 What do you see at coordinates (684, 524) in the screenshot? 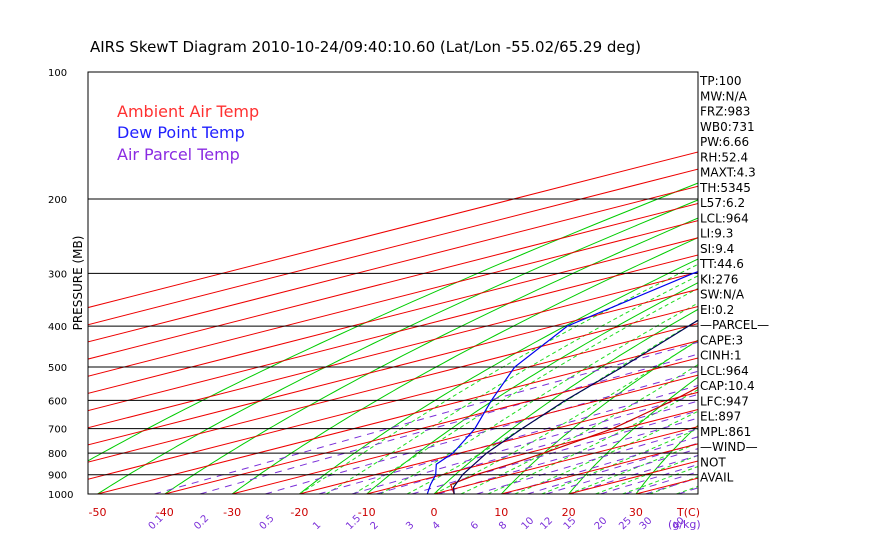
I see `mixing-ratio-unit-label: (g/kg)` at bounding box center [684, 524].